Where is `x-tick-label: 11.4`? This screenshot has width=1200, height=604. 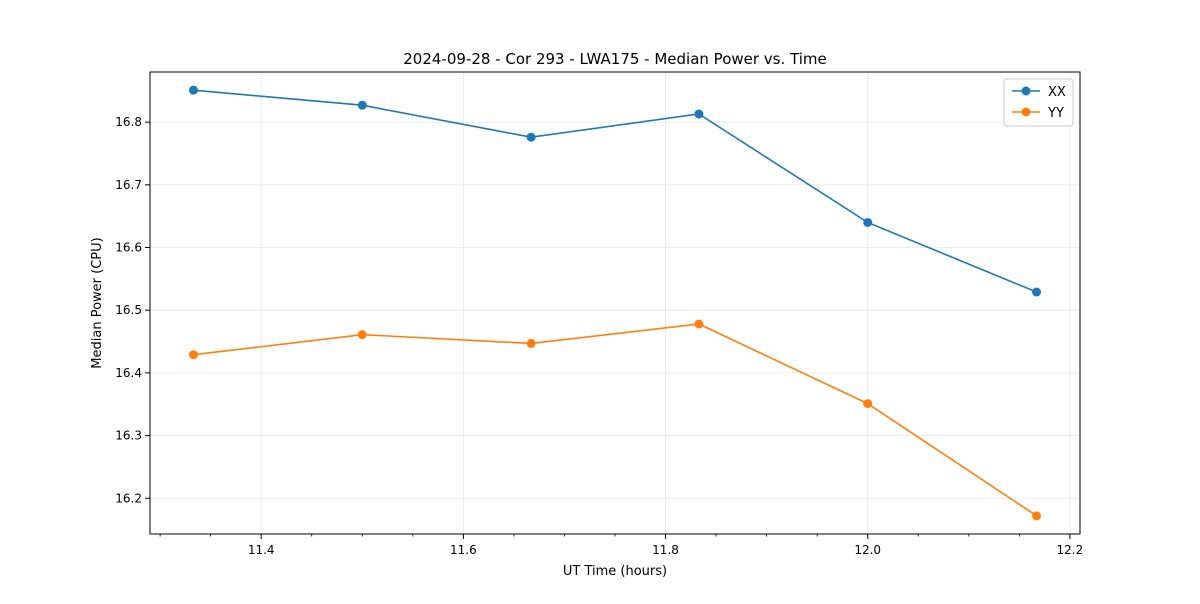 x-tick-label: 11.4 is located at coordinates (261, 550).